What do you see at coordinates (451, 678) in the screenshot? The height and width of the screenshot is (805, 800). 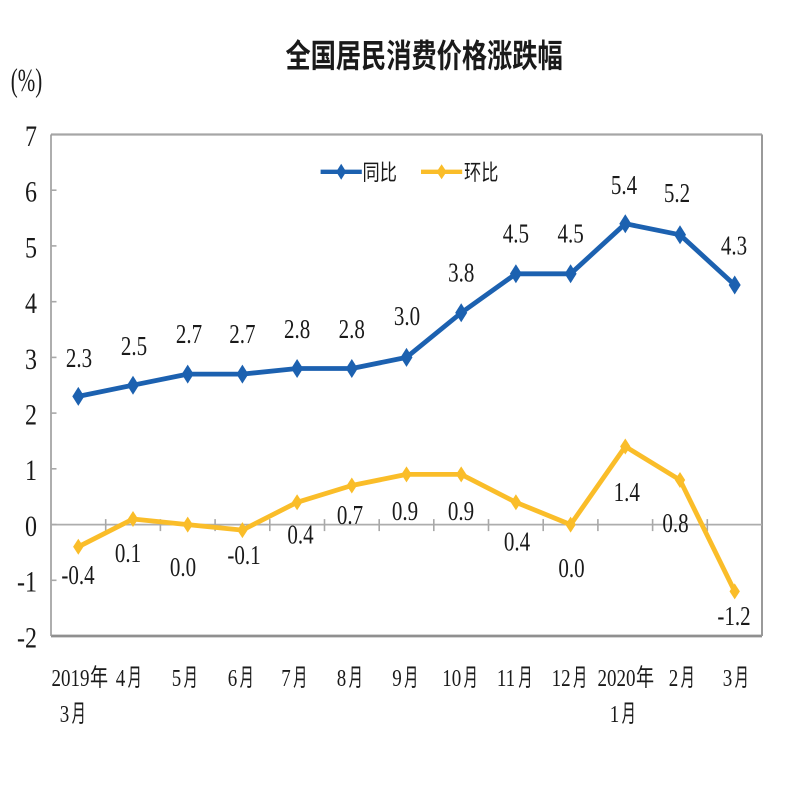 I see `svg-text: 10` at bounding box center [451, 678].